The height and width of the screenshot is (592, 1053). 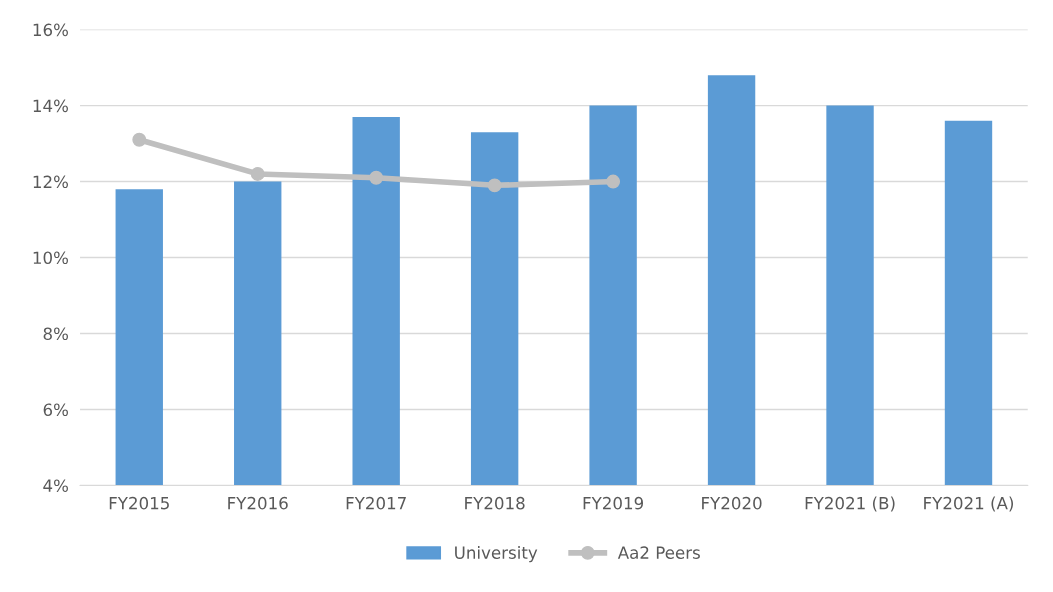 I want to click on x-tick-label: FY2015, so click(x=139, y=503).